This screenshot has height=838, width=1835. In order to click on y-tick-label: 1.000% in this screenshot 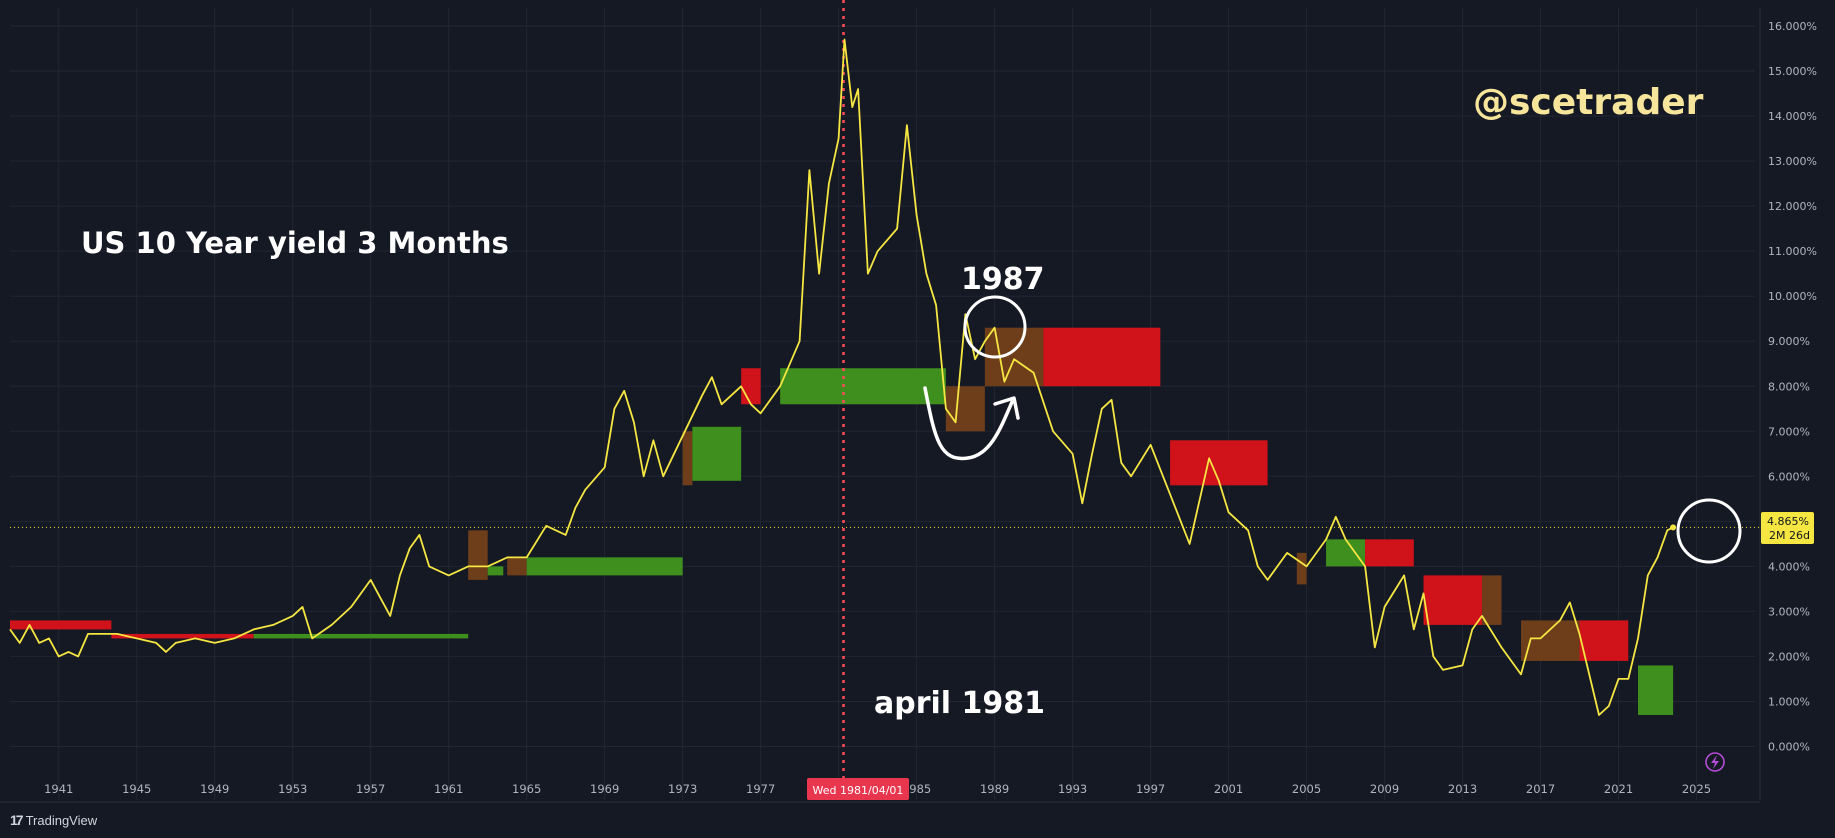, I will do `click(1789, 701)`.